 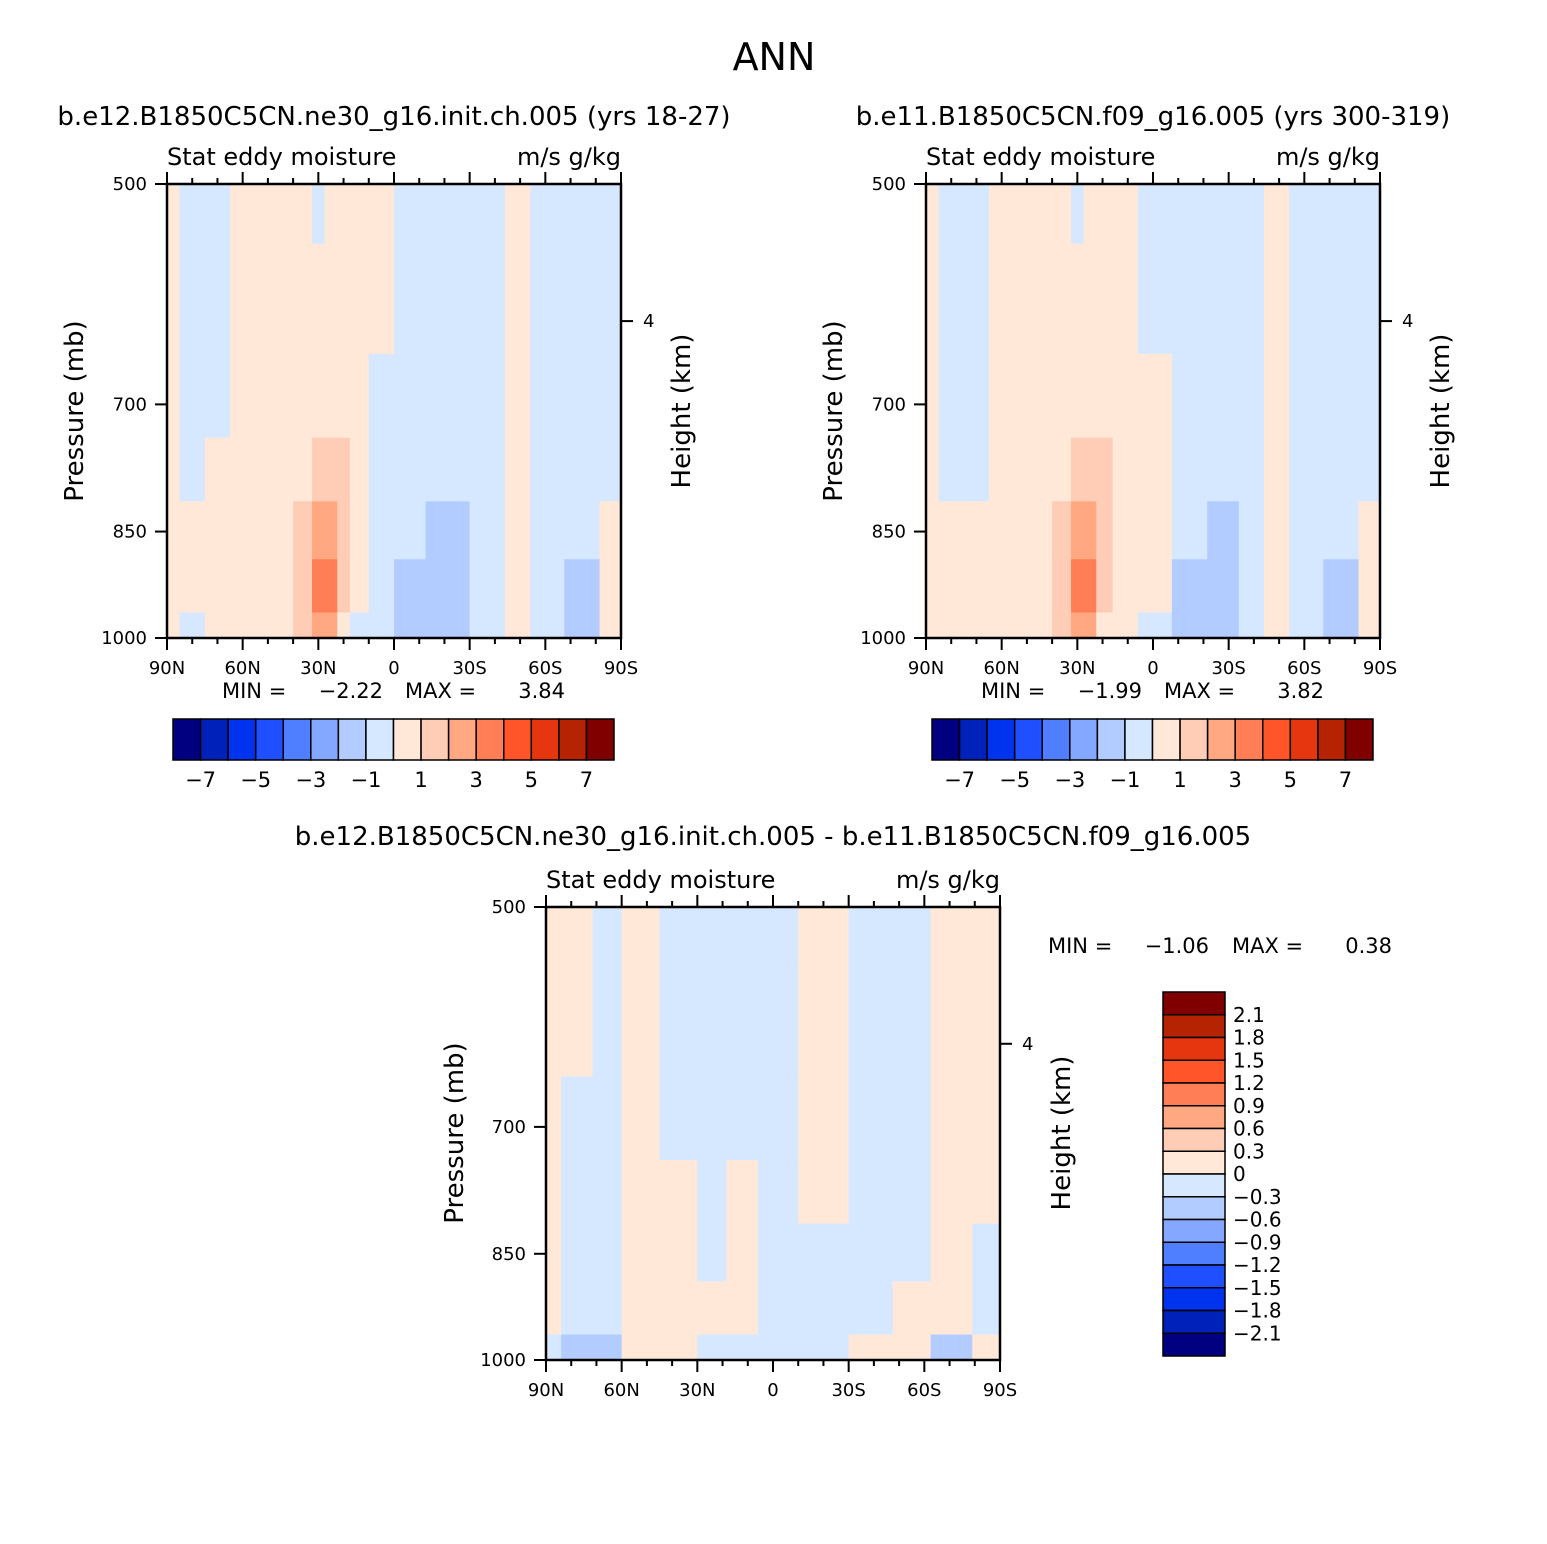 What do you see at coordinates (834, 410) in the screenshot?
I see `panel-2-y-axis-label: Pressure (mb)` at bounding box center [834, 410].